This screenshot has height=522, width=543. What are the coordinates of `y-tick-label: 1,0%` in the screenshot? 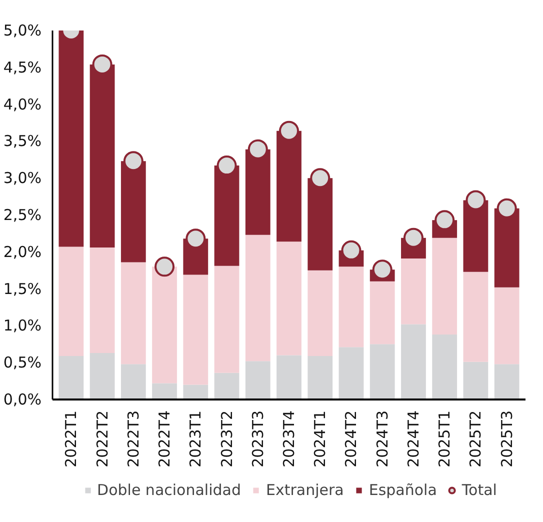 It's located at (22, 325).